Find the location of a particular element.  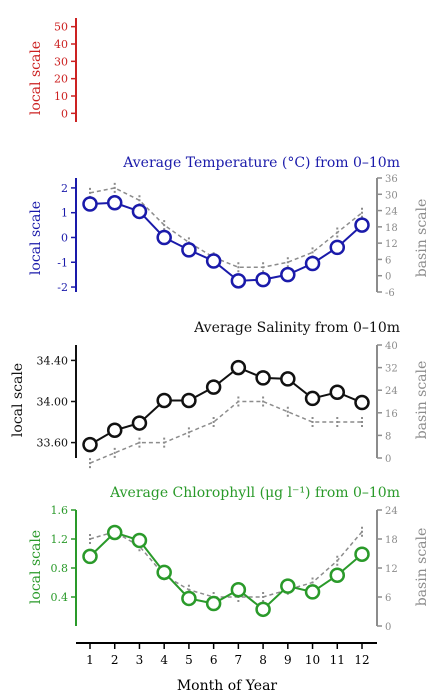

top-ytick-label: 20 is located at coordinates (61, 79).